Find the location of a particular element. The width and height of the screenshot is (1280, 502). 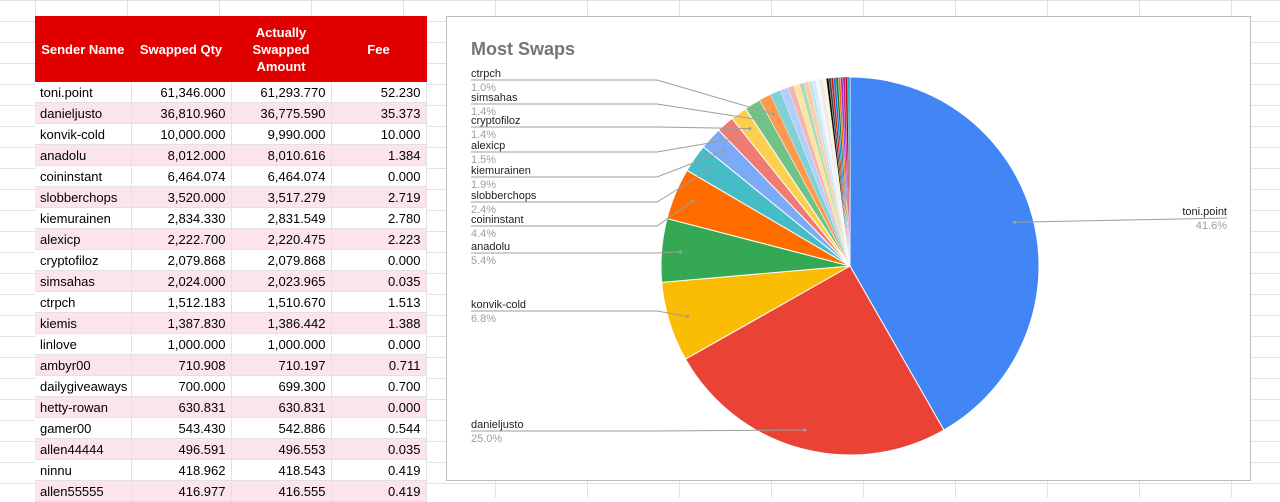

cell-actual-amount: 2,079.868 is located at coordinates (281, 260).